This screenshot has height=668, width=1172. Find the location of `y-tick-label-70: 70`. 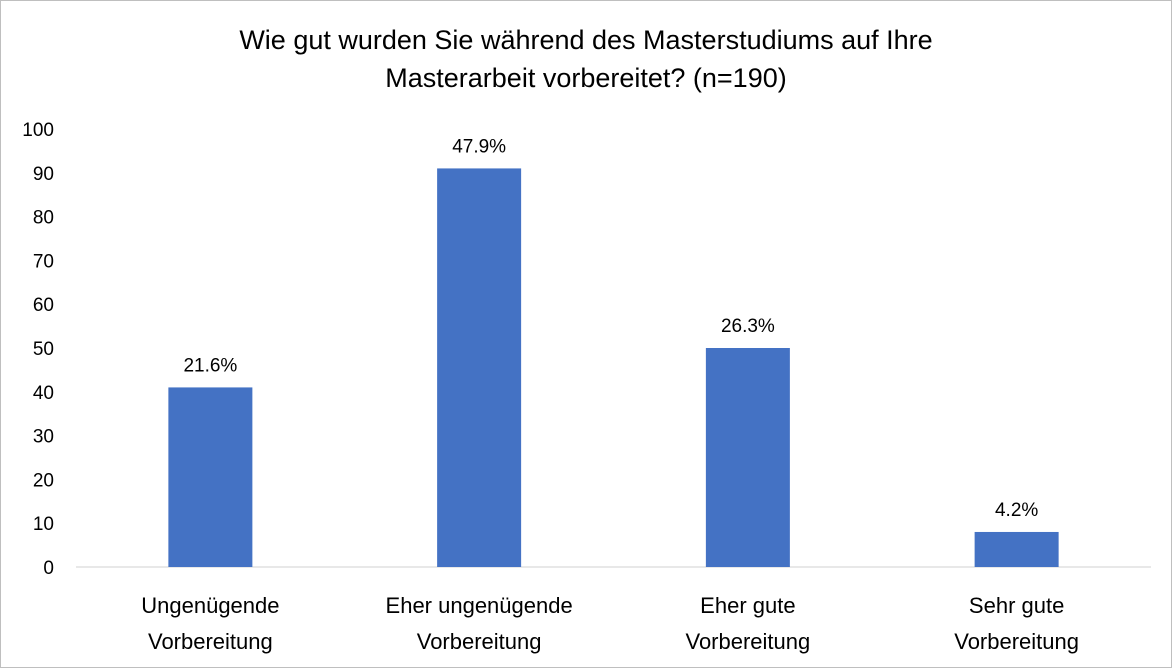

y-tick-label-70: 70 is located at coordinates (43, 261).